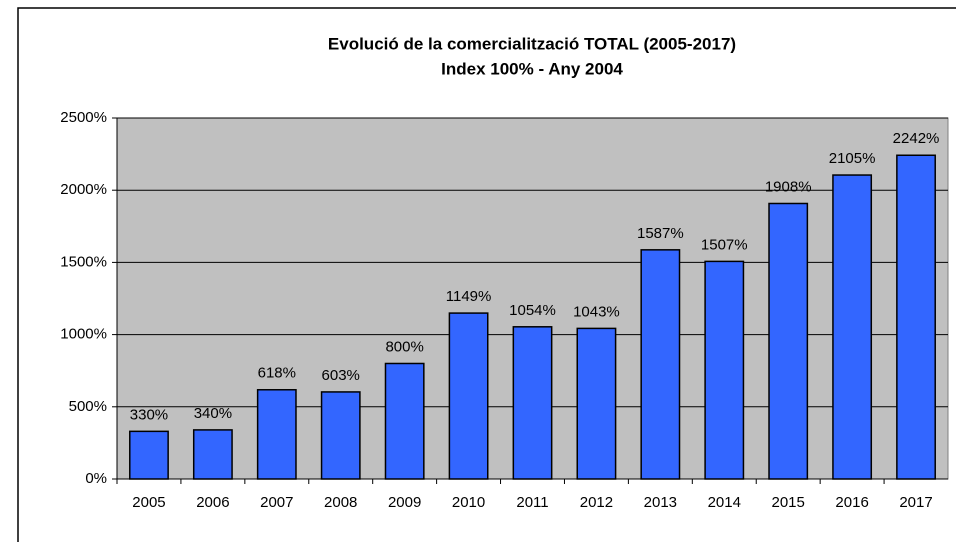  What do you see at coordinates (724, 502) in the screenshot?
I see `x-tick-label: 2014` at bounding box center [724, 502].